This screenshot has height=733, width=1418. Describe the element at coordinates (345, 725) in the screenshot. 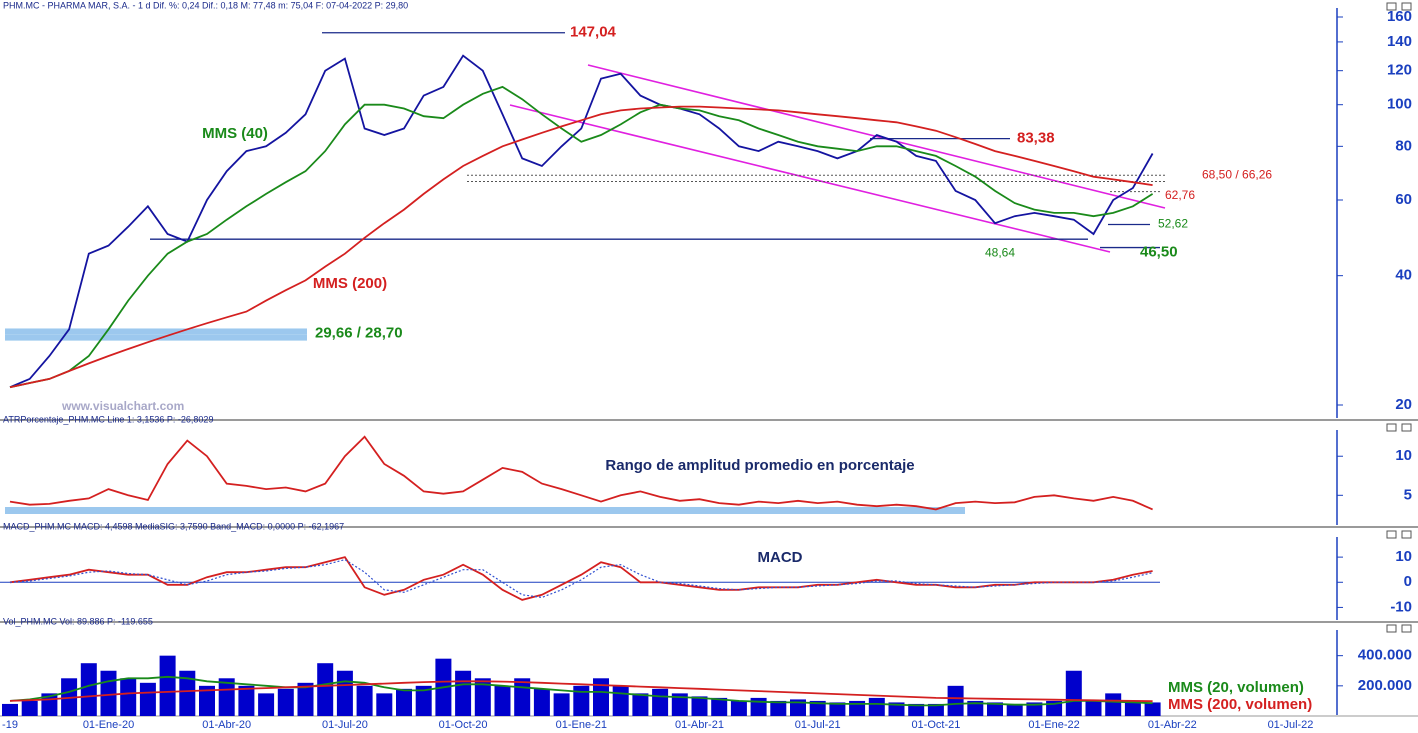

I see `x-tick-label: 01-Jul-20` at that location.